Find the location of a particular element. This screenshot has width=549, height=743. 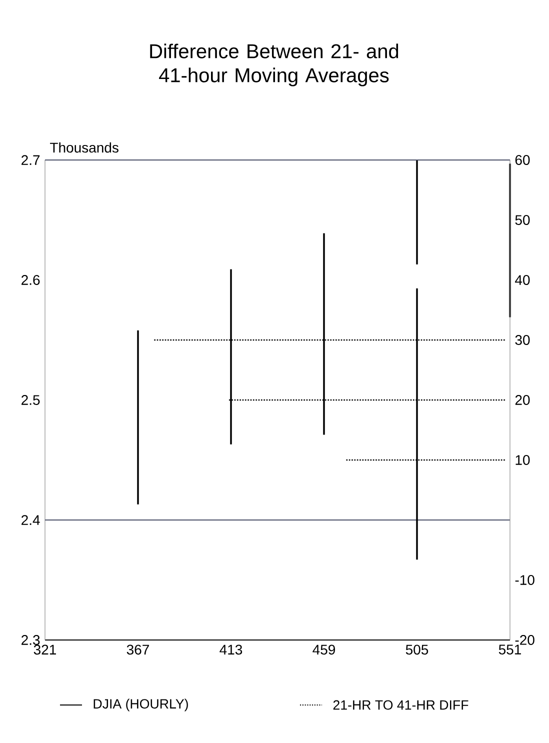

x-tick-label: 413 is located at coordinates (231, 649).